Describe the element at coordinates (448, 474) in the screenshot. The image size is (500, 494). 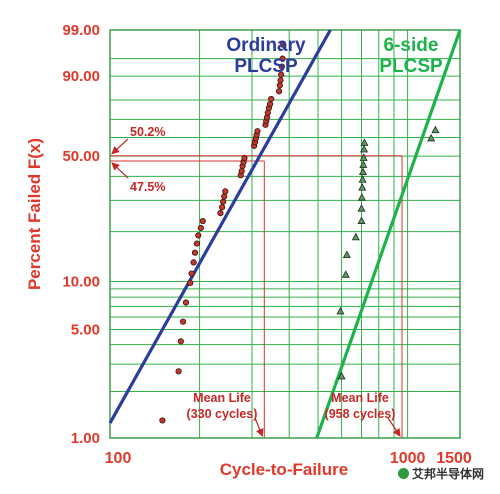
I see `watermark-text: 艾邦半导体网` at that location.